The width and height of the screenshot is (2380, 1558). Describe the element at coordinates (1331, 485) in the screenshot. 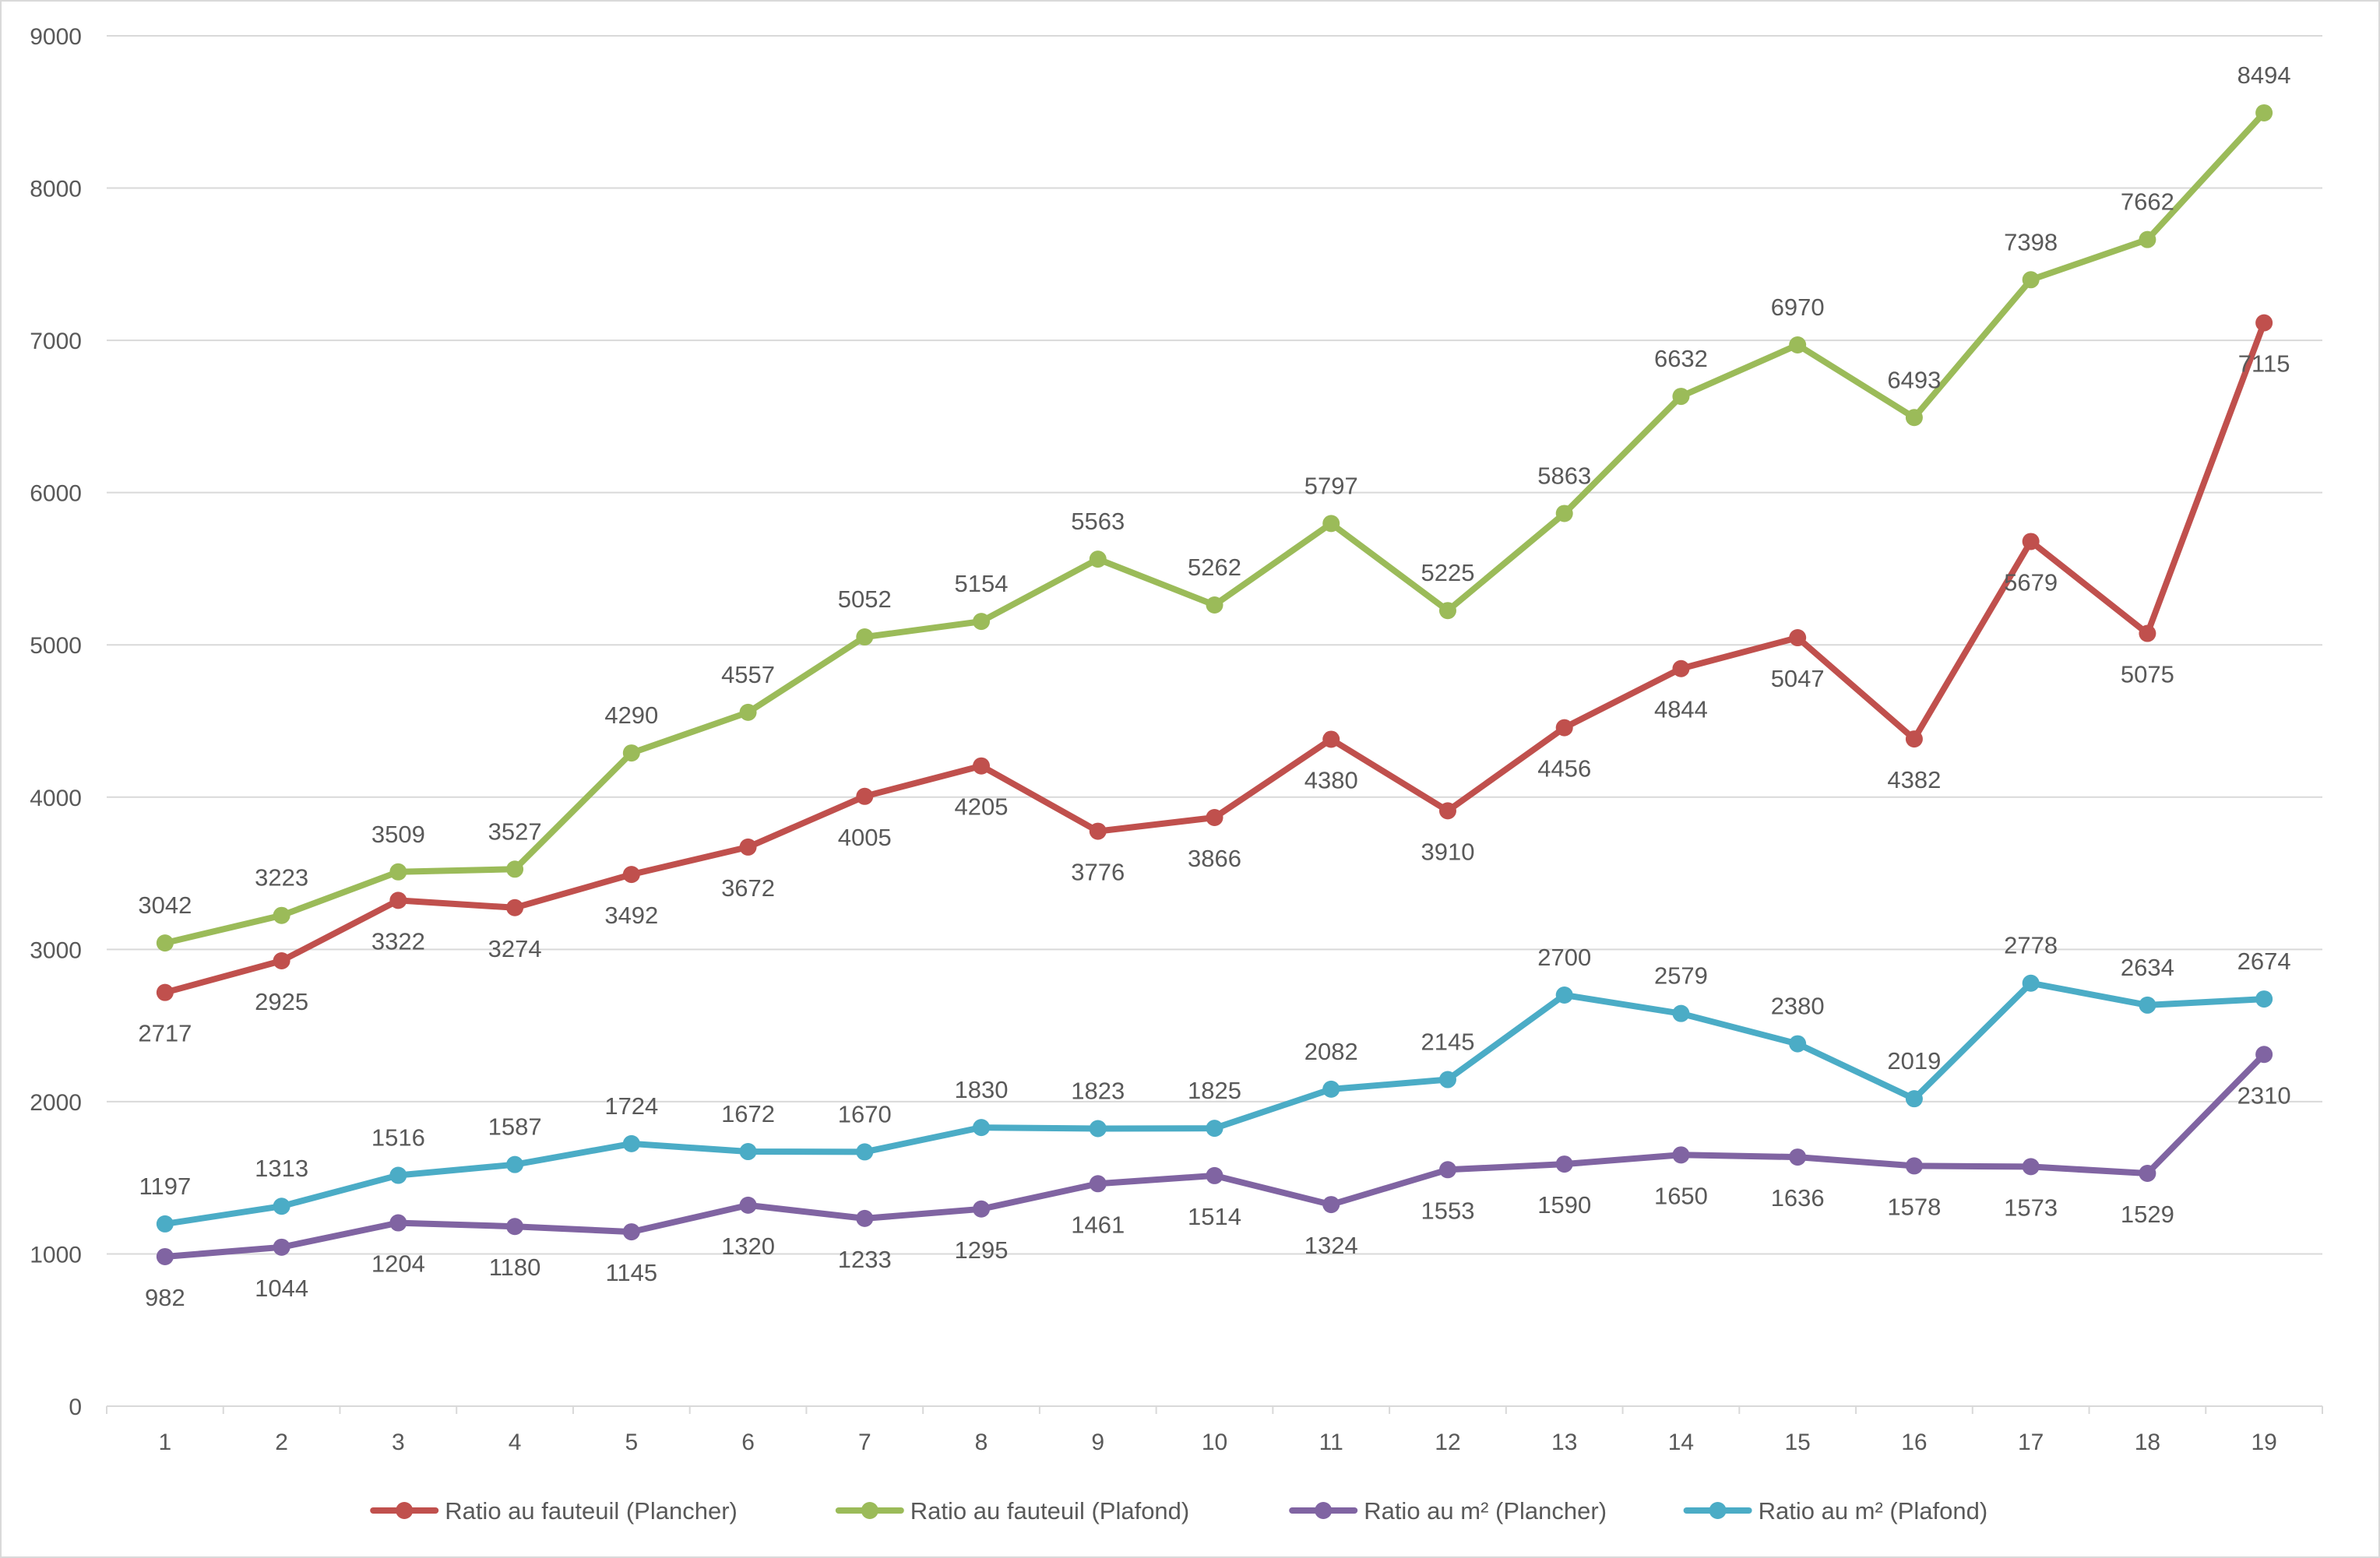

I see `data-label: 5797` at that location.